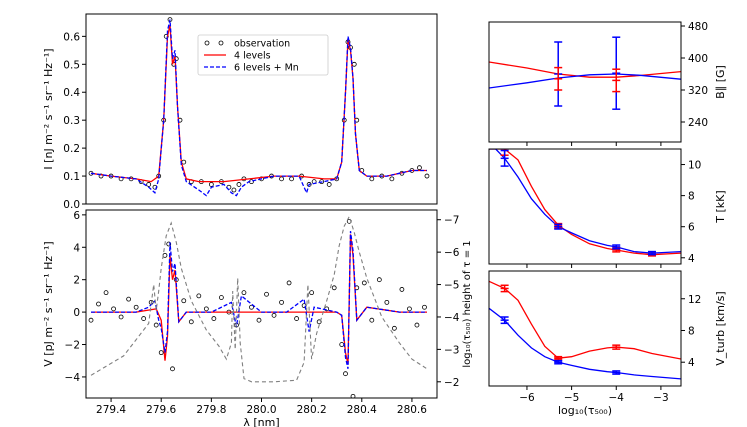 The width and height of the screenshot is (747, 427). I want to click on temperature-ytick-label: 8, so click(691, 197).